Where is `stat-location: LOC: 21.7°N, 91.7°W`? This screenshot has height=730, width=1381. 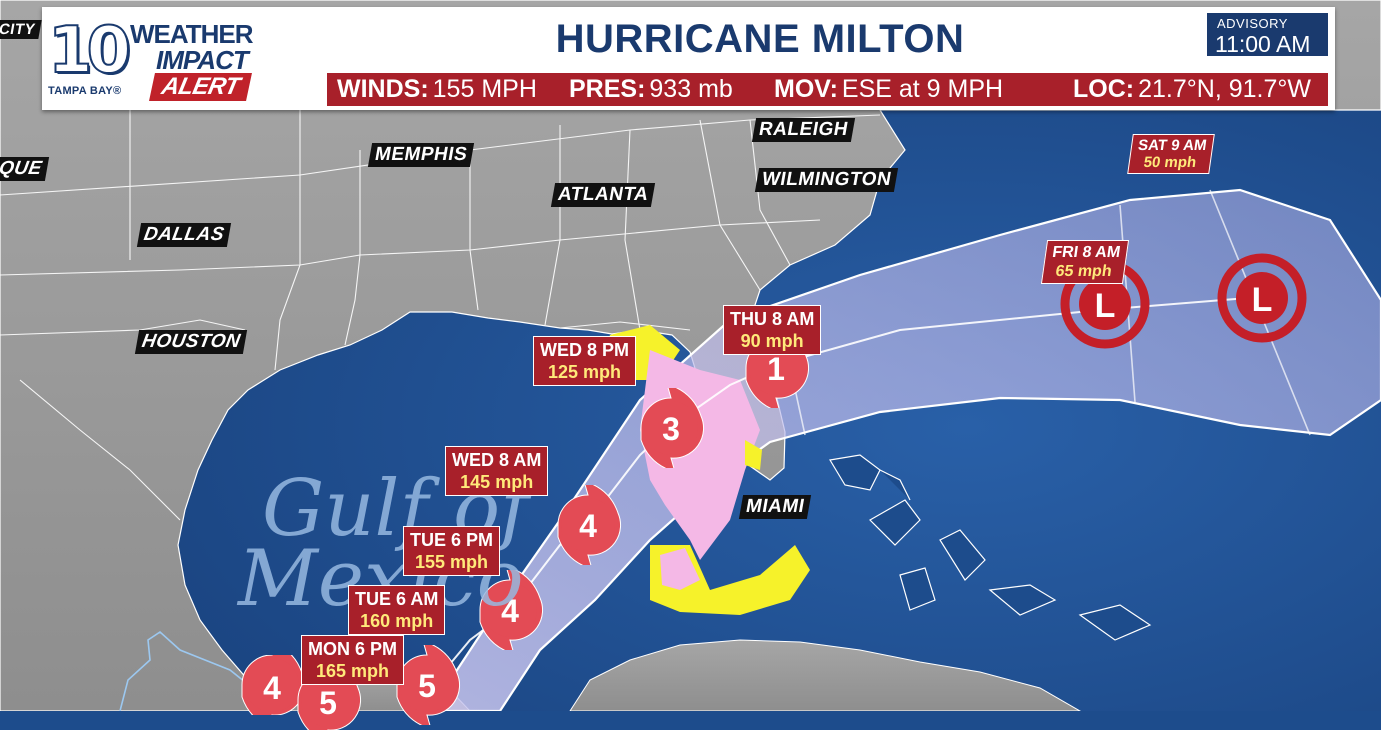
stat-location: LOC: 21.7°N, 91.7°W is located at coordinates (1192, 89).